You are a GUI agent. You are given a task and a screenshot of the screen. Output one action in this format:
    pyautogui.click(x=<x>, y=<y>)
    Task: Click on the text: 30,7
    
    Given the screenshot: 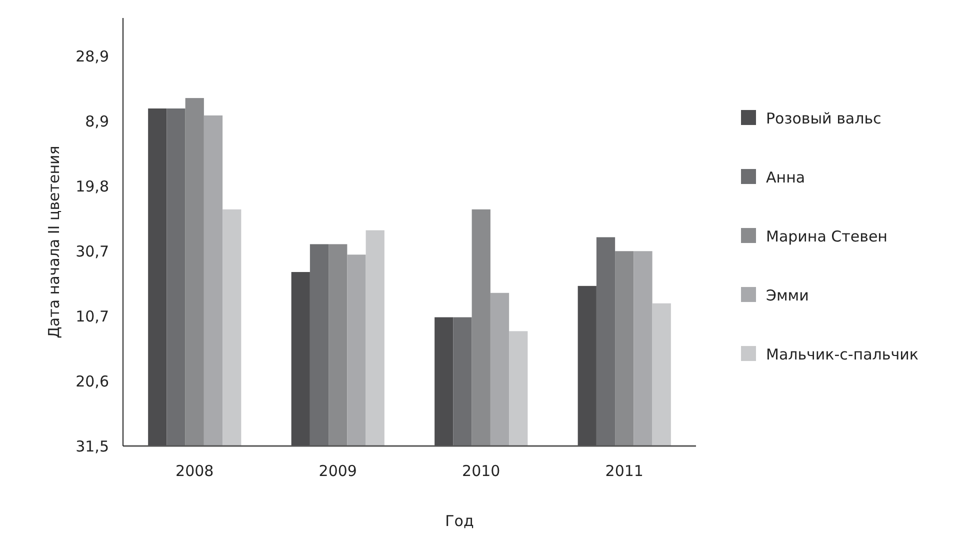 What is the action you would take?
    pyautogui.click(x=92, y=251)
    